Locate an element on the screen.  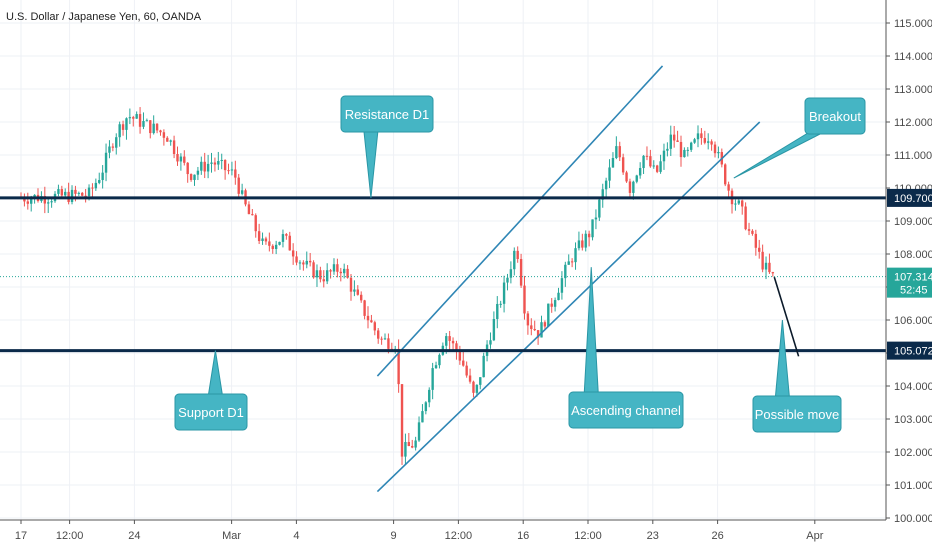
possible-move-line is located at coordinates (786, 316).